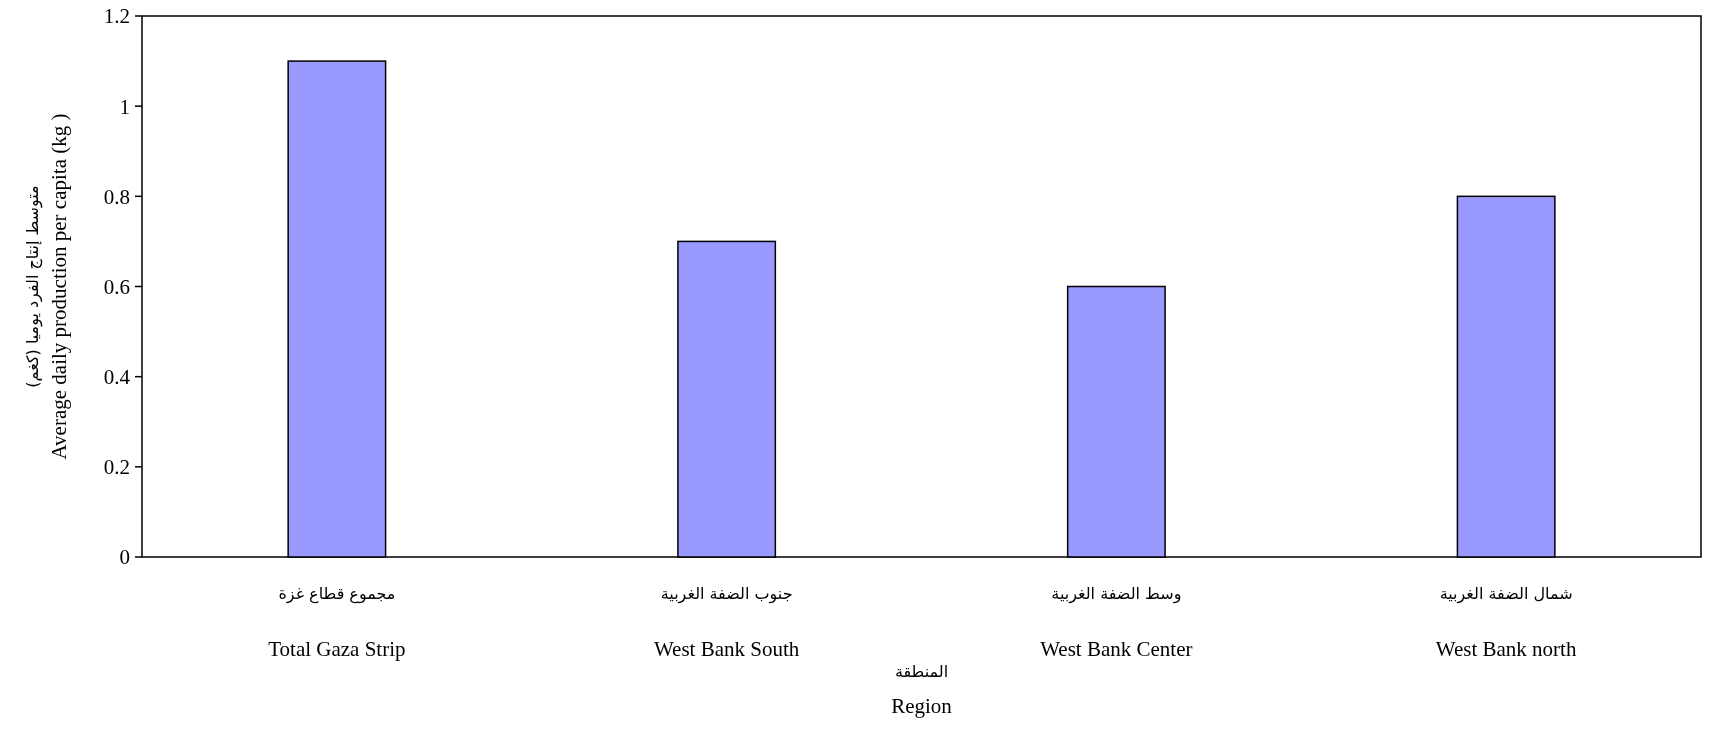 Image resolution: width=1713 pixels, height=753 pixels. What do you see at coordinates (116, 286) in the screenshot?
I see `y-tick-label: 0.6` at bounding box center [116, 286].